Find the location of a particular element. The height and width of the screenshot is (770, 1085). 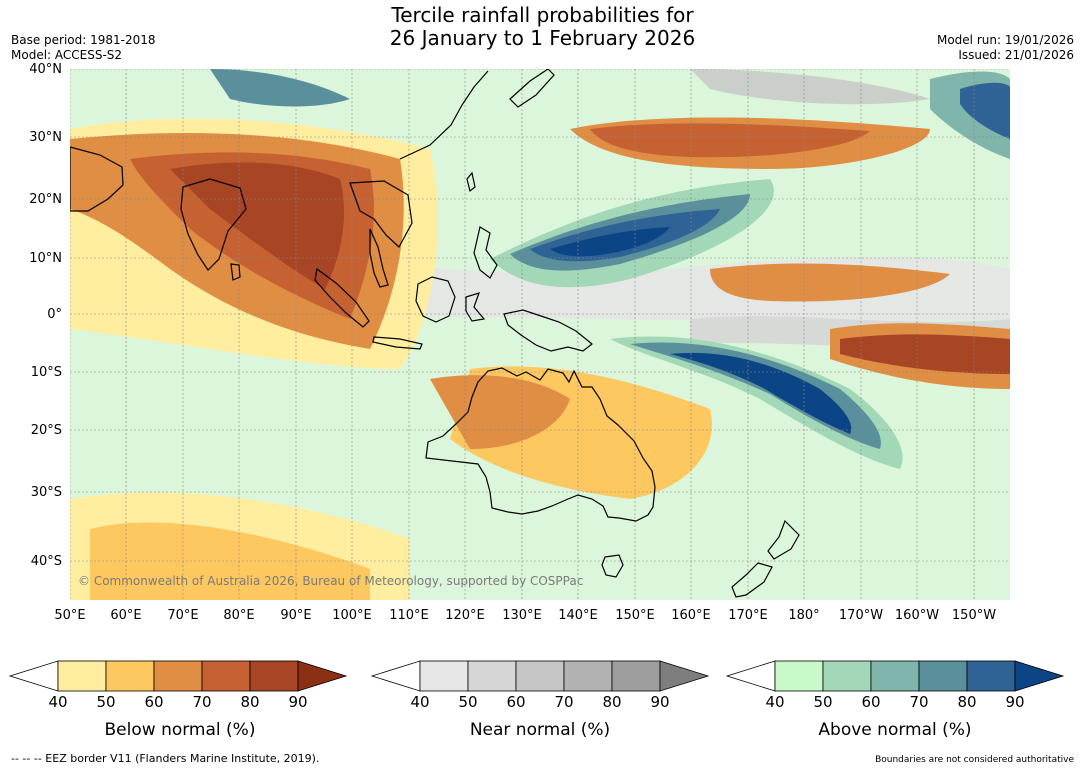

tasmania-coastline is located at coordinates (612, 566).